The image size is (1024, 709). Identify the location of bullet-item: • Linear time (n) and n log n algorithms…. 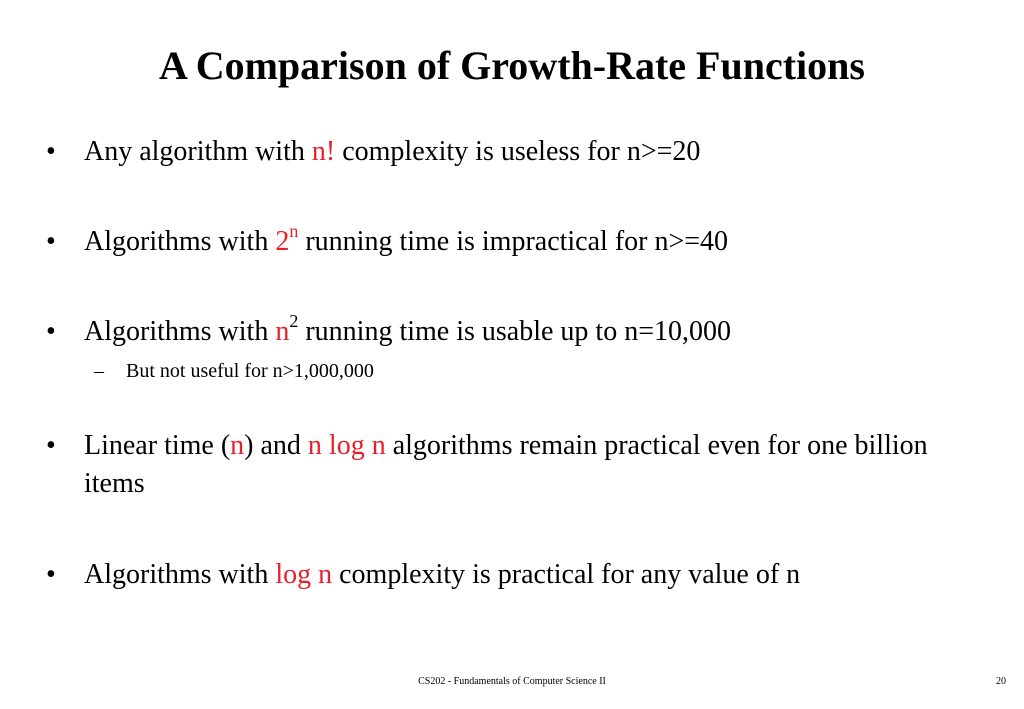
(516, 465).